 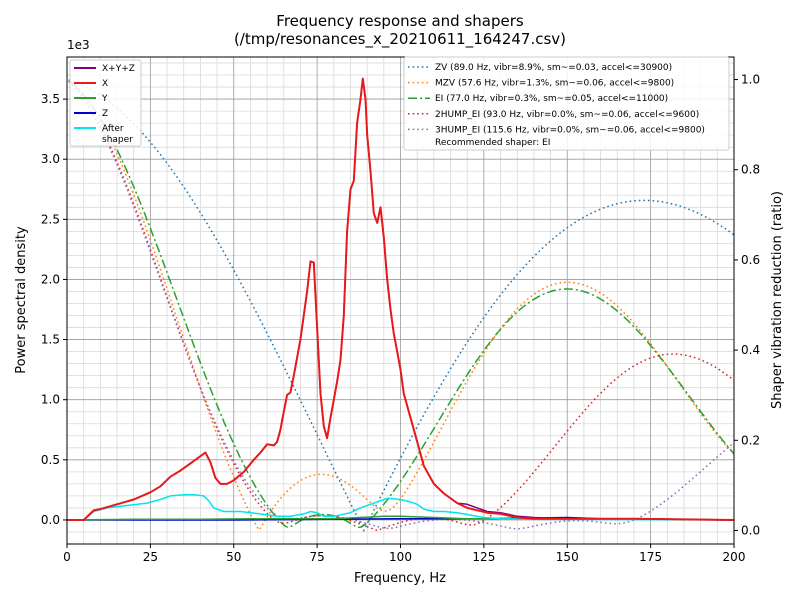 I want to click on y-tick-label: 1.5, so click(x=50, y=340).